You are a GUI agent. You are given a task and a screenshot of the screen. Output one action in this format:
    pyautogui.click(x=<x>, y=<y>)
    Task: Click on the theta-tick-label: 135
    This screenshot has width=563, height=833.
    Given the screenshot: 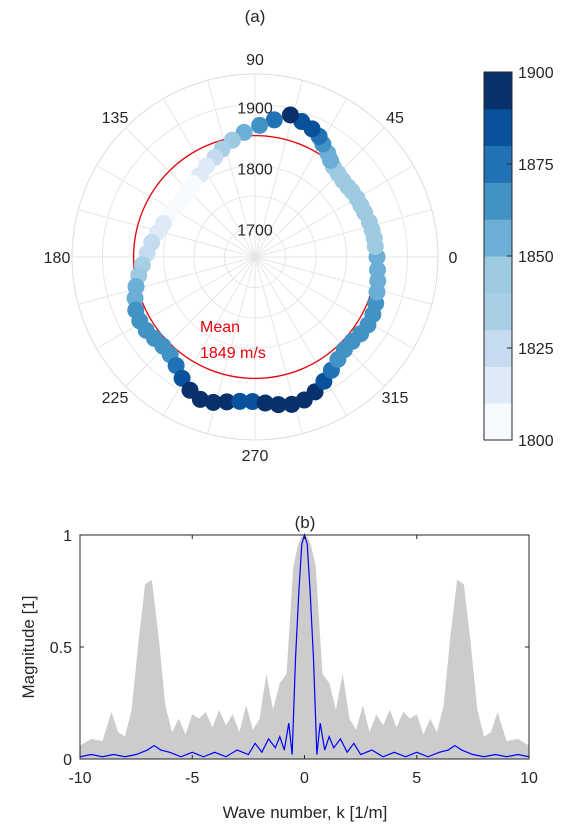 What is the action you would take?
    pyautogui.click(x=115, y=118)
    